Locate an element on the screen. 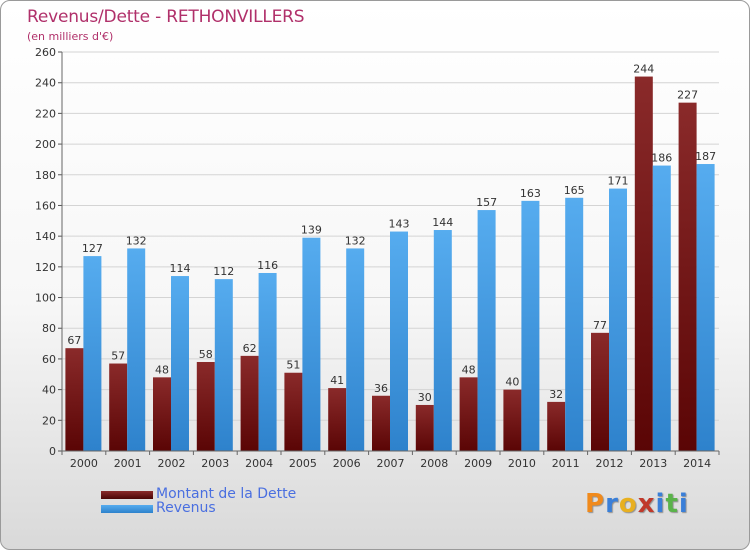 Image resolution: width=750 pixels, height=550 pixels. x-tick-label: 2009 is located at coordinates (478, 463).